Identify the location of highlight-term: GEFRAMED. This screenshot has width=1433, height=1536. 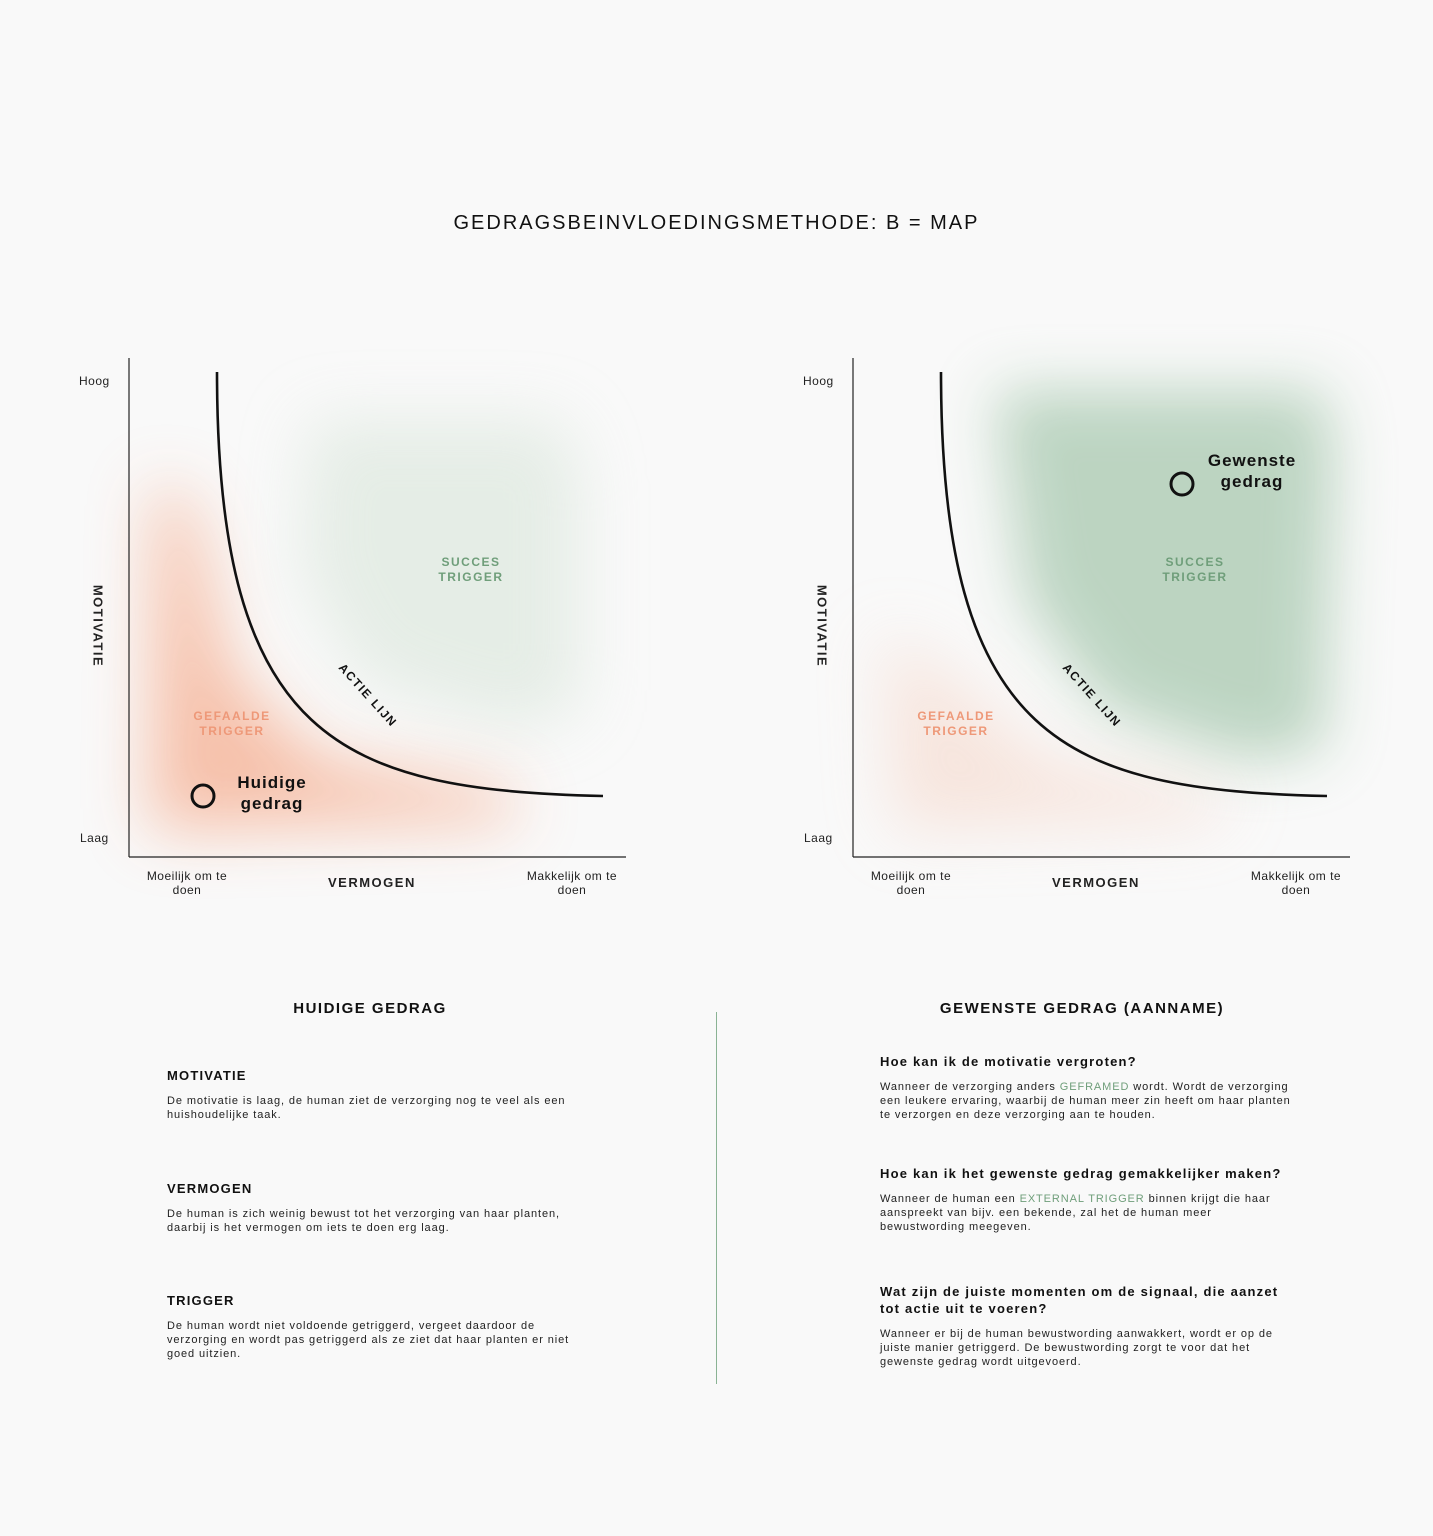
(1094, 1087).